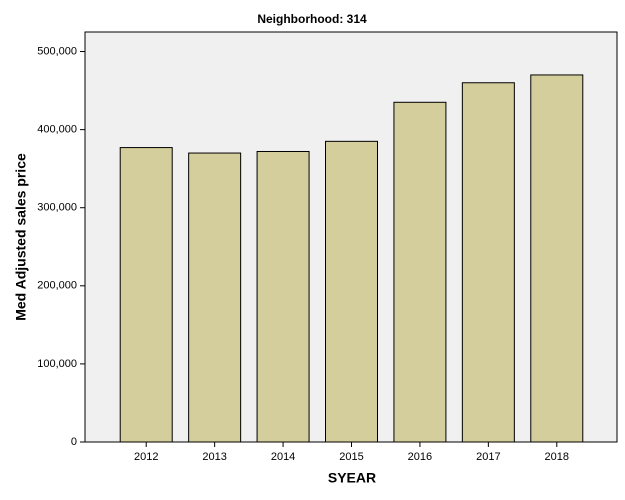 This screenshot has width=625, height=500. I want to click on x-tick-label: 2013, so click(214, 457).